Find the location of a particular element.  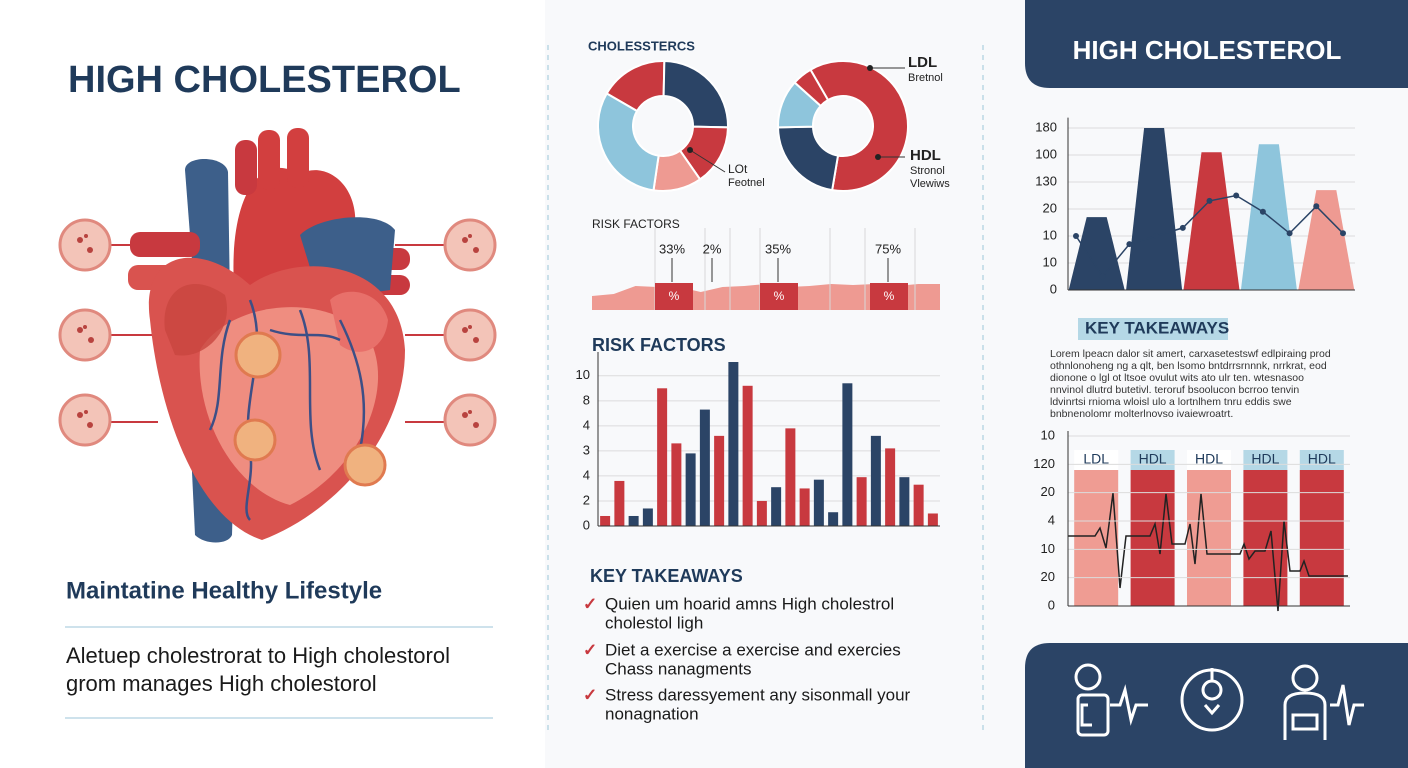

takeaway: cholestol ligh is located at coordinates (654, 622).